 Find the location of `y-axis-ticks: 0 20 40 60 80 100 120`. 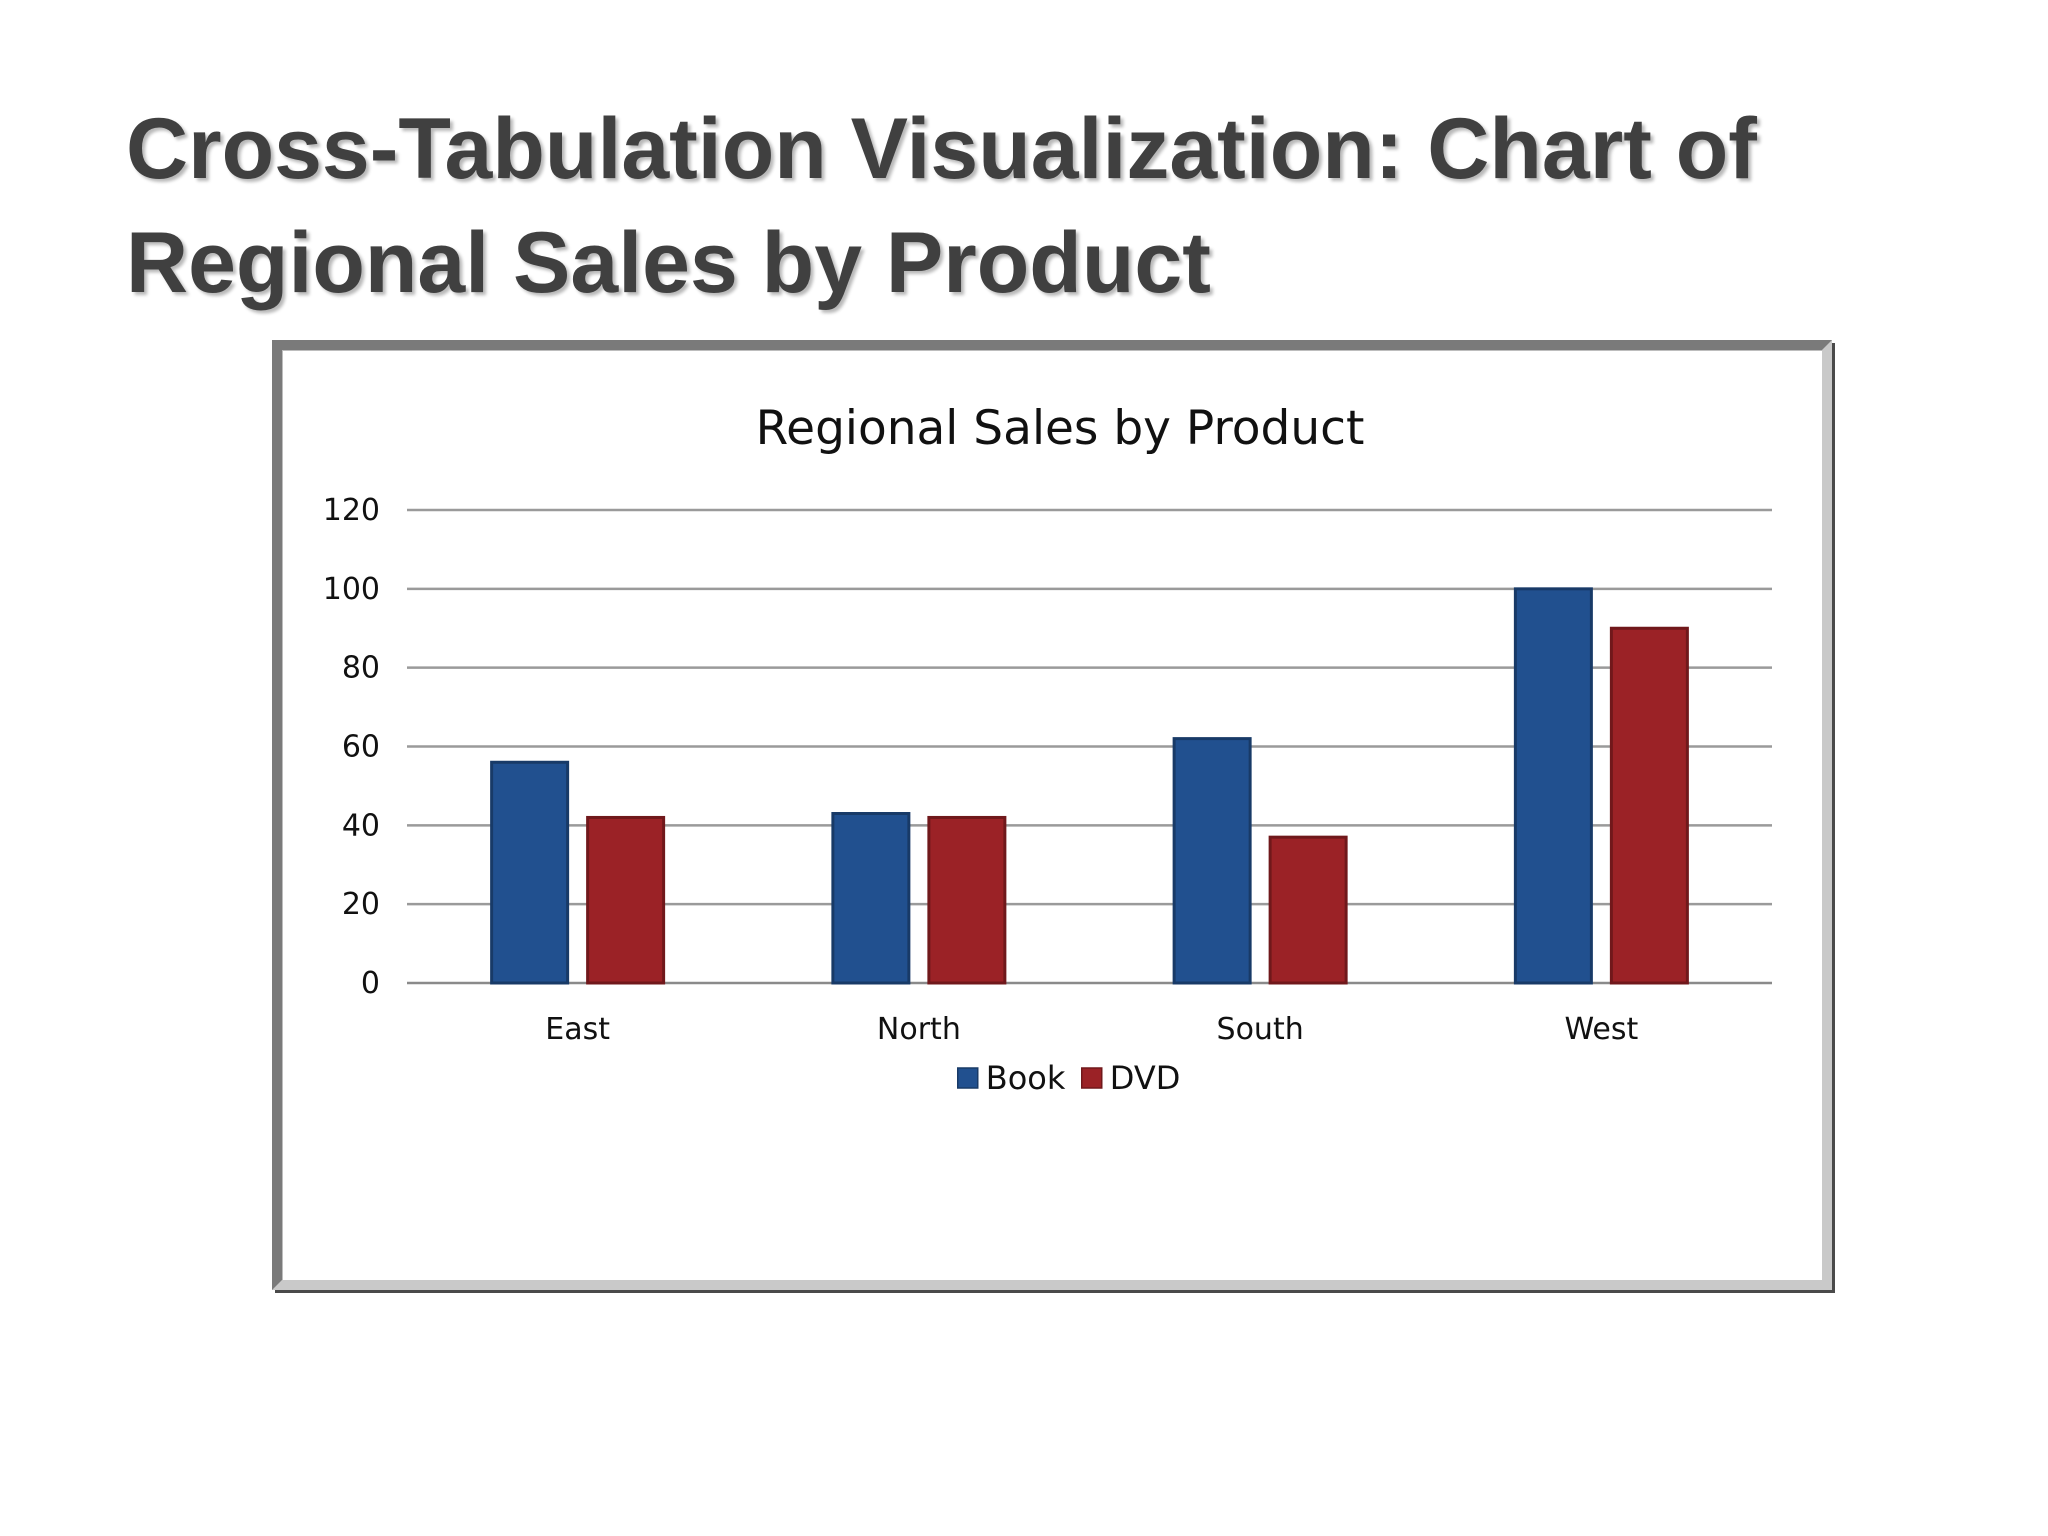

y-axis-ticks: 0 20 40 60 80 100 120 is located at coordinates (351, 747).